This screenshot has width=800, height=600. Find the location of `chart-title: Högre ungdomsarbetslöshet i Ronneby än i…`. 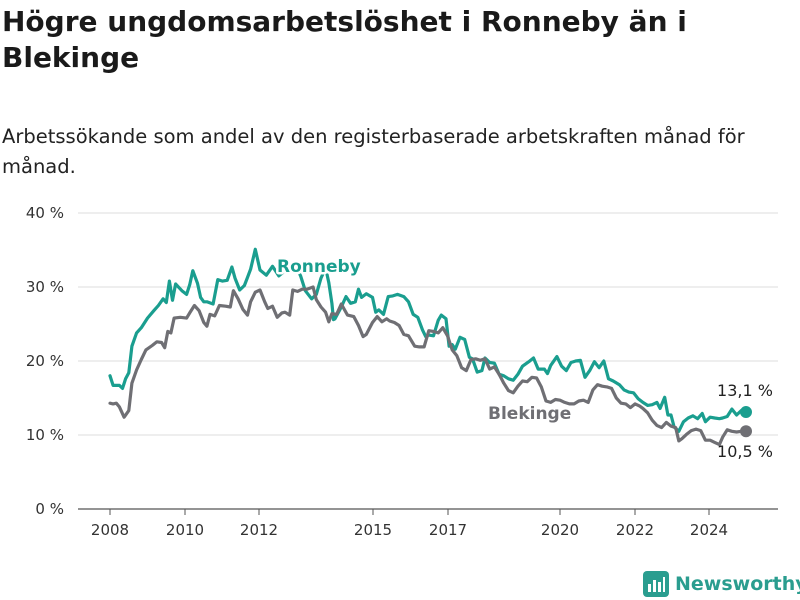

chart-title: Högre ungdomsarbetslöshet i Ronneby än i… is located at coordinates (344, 39).